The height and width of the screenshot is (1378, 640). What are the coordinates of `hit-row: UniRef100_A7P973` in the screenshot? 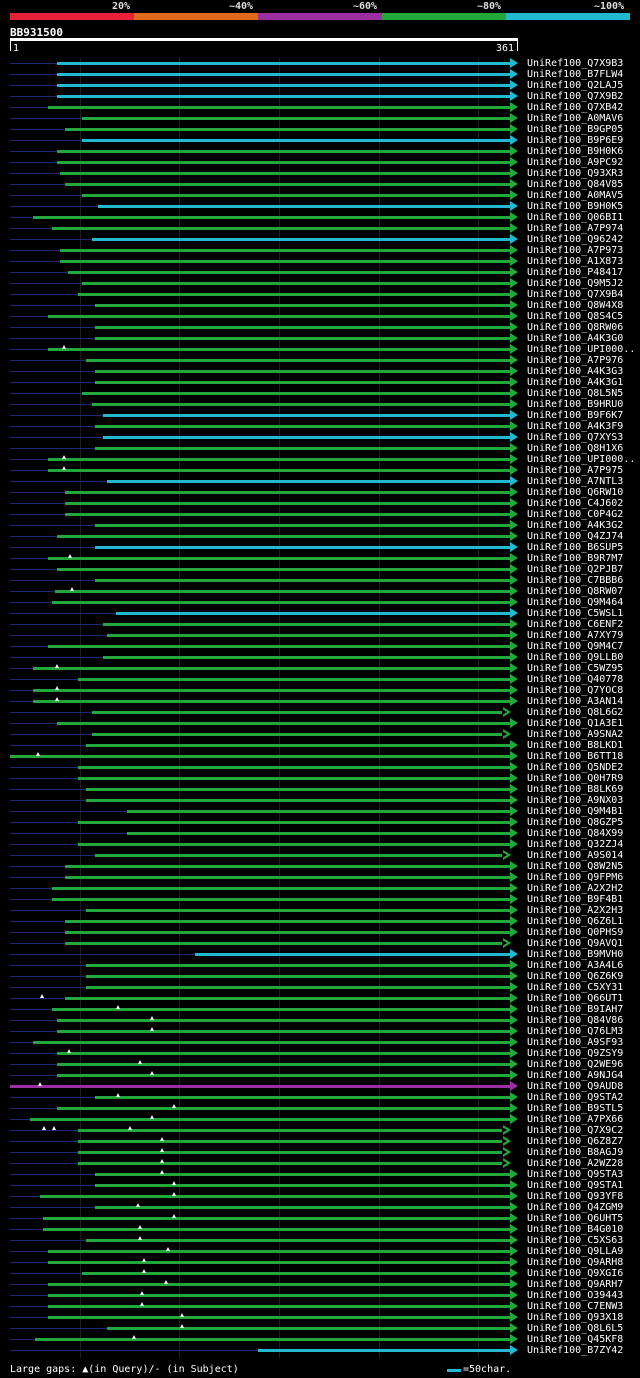 It's located at (320, 250).